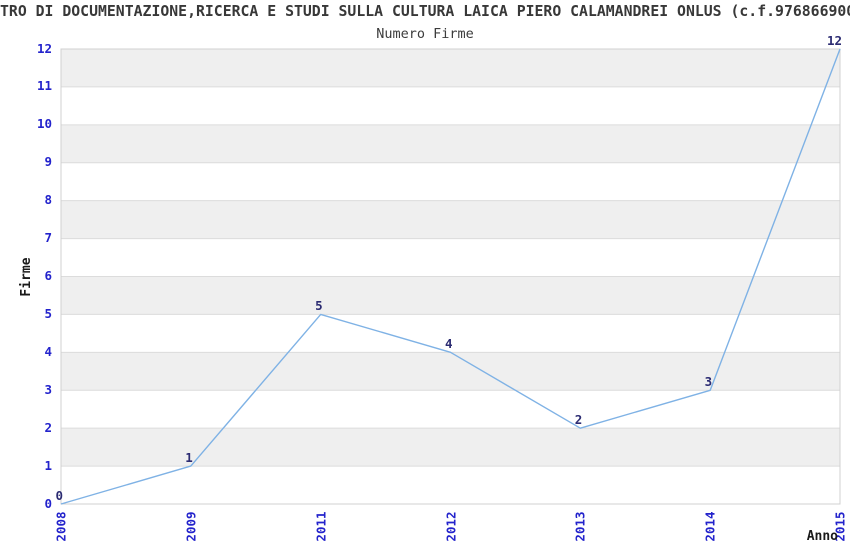 Image resolution: width=850 pixels, height=550 pixels. Describe the element at coordinates (822, 536) in the screenshot. I see `x-axis-label: Anno` at that location.